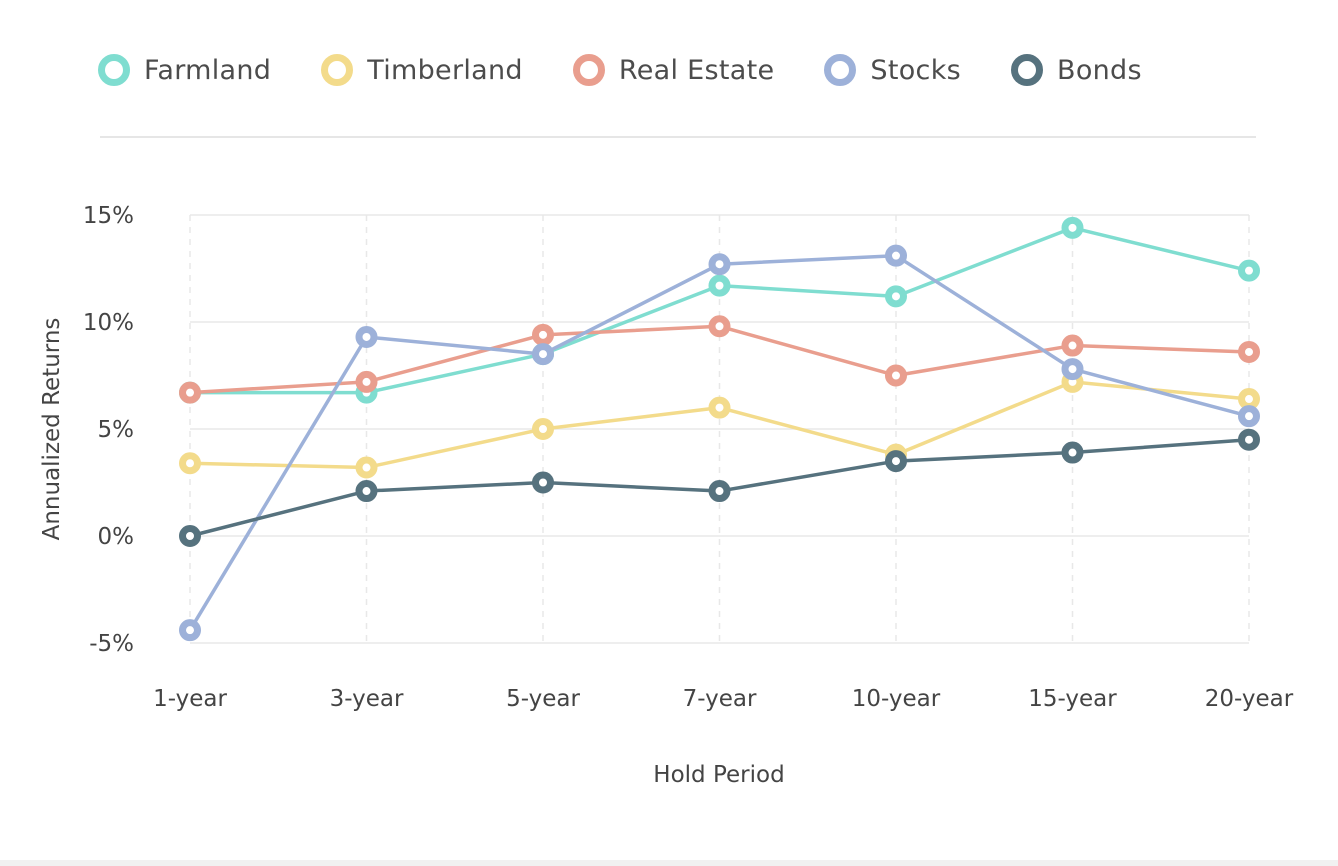  Describe the element at coordinates (896, 699) in the screenshot. I see `x-tick-label: 10-year` at that location.